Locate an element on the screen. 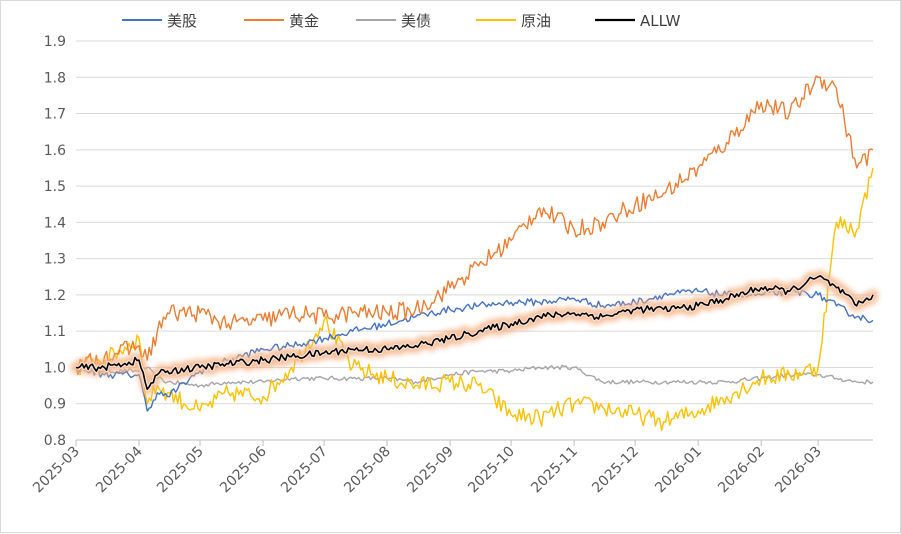  legend: 美股 黄金 美债 原油 ALLW is located at coordinates (401, 21).